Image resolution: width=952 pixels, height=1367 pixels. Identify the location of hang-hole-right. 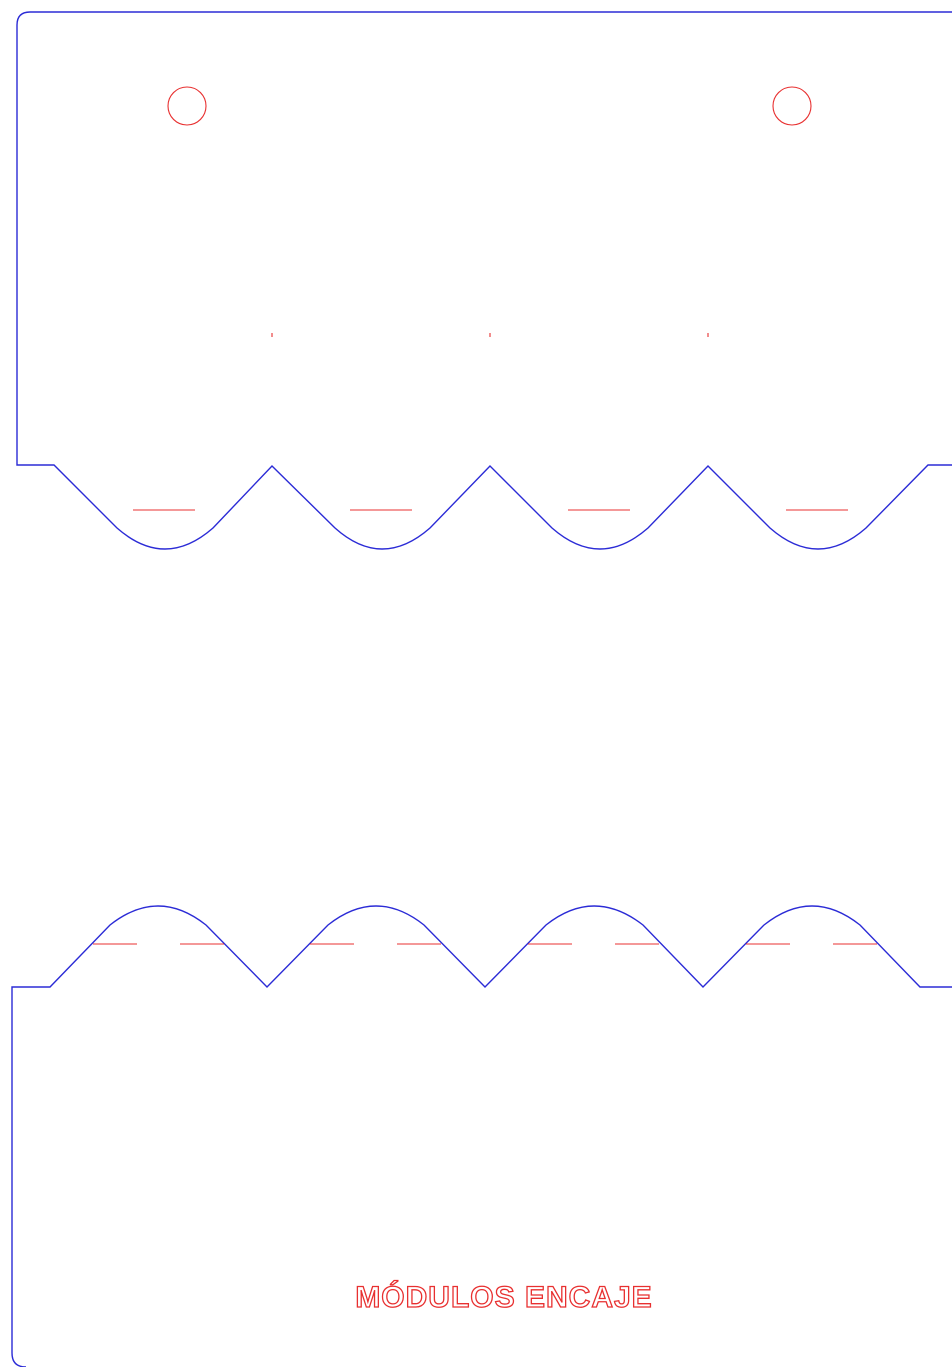
(792, 106).